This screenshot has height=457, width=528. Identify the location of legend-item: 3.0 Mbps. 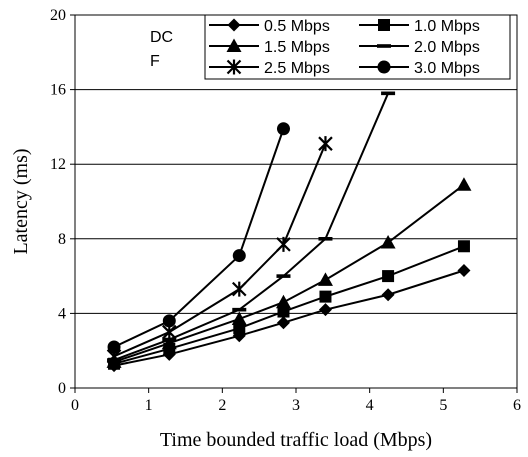
(419, 68).